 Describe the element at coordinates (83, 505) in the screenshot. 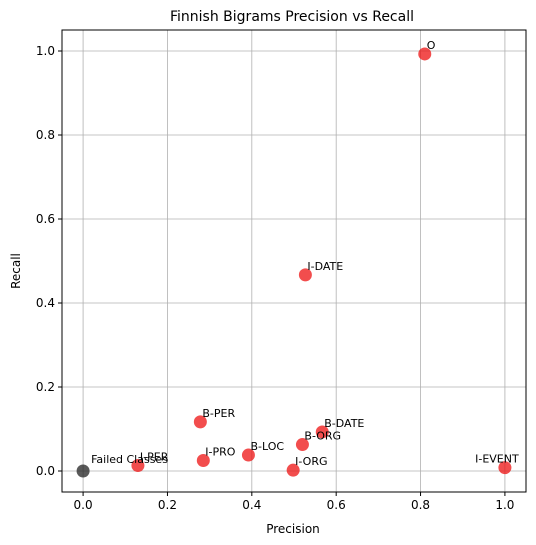

I see `x-tick-label: 0.0` at that location.